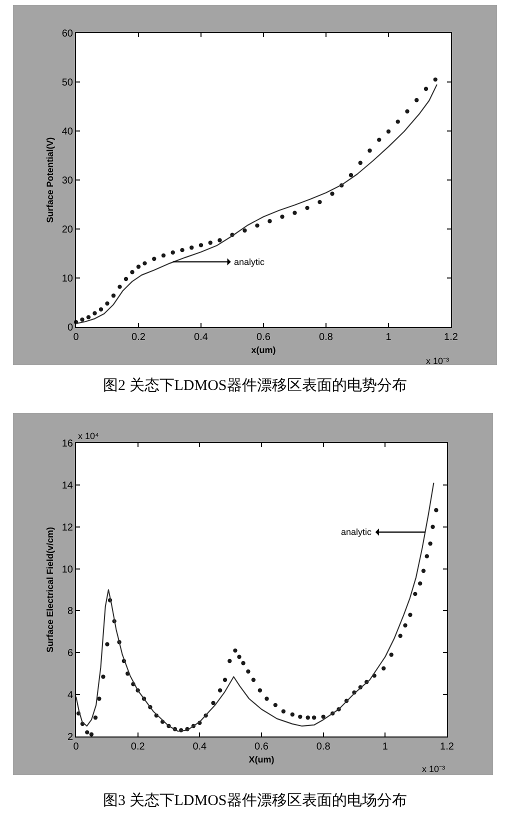  What do you see at coordinates (70, 696) in the screenshot?
I see `y-tick-label: 4` at bounding box center [70, 696].